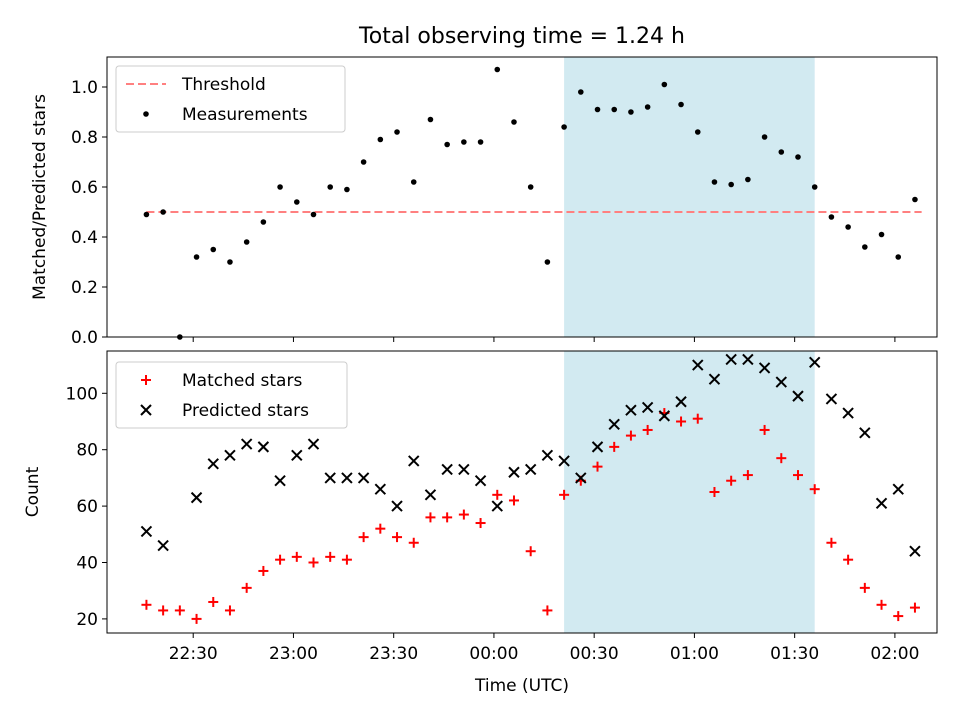  I want to click on highlight-band, so click(689, 492).